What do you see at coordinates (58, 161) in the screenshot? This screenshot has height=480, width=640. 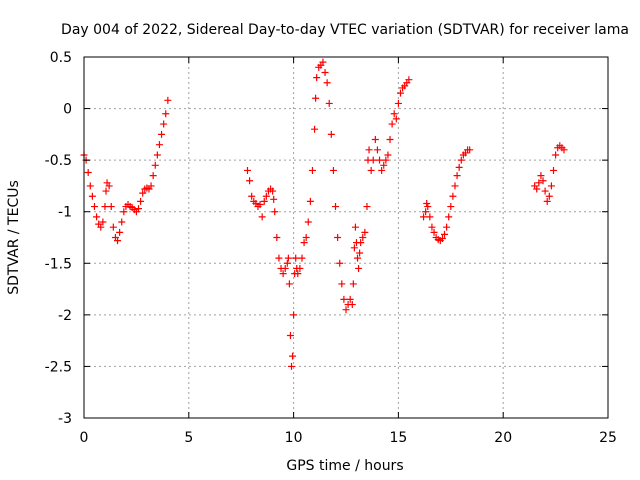 I see `y-tick-label: -0.5` at bounding box center [58, 161].